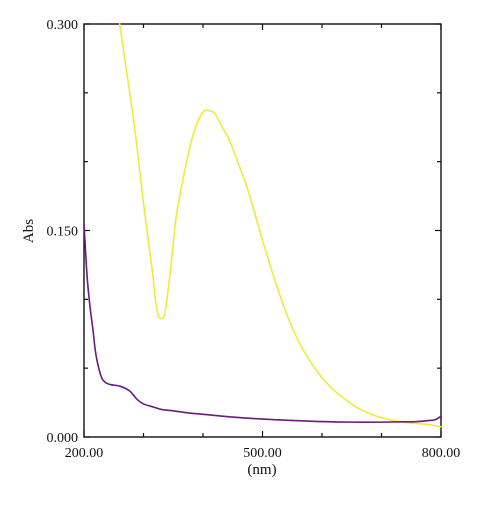  Describe the element at coordinates (63, 25) in the screenshot. I see `y-tick-label: 0.300` at that location.